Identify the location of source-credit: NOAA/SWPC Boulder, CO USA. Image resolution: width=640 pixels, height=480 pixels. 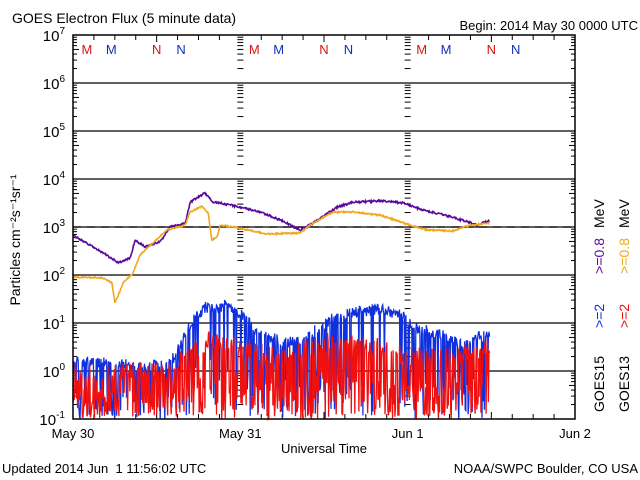
(546, 468).